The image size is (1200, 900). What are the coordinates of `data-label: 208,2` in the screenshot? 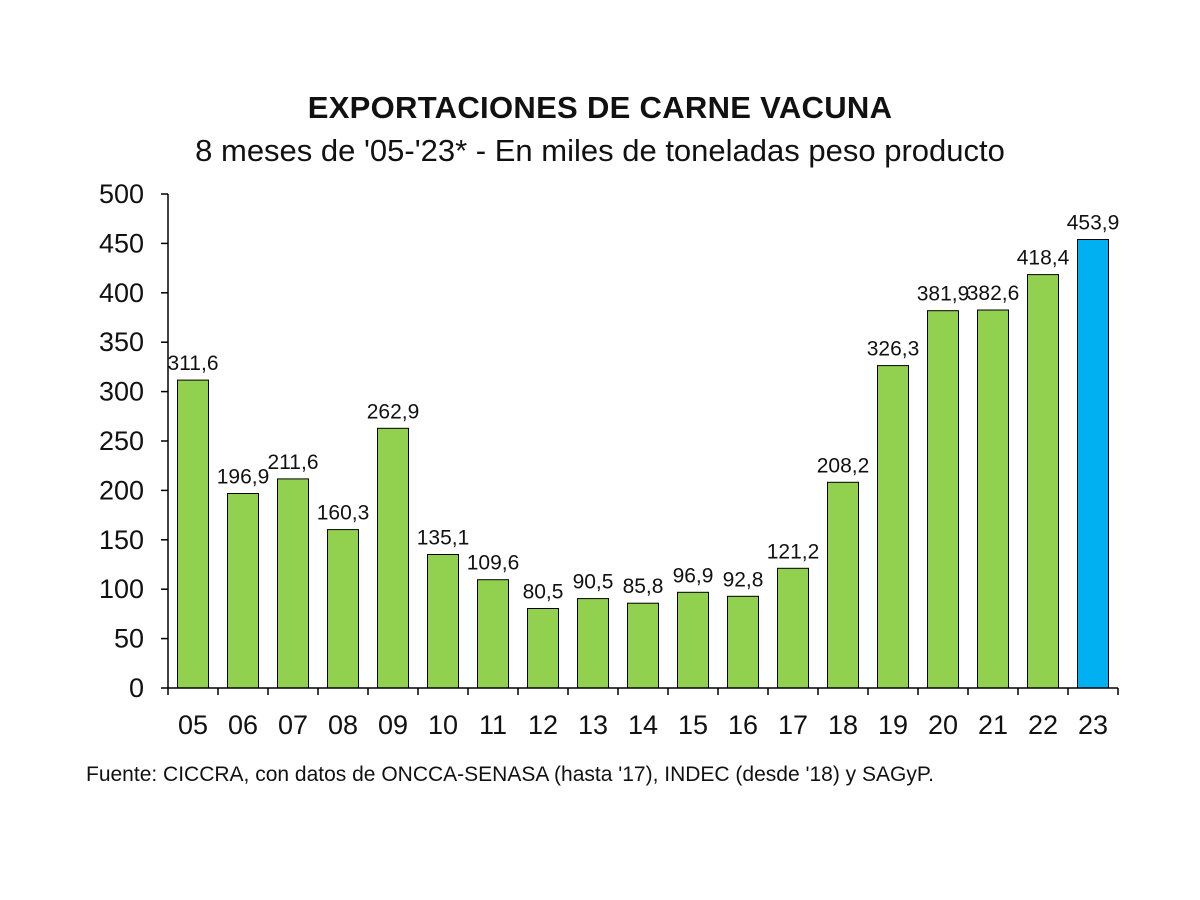 It's located at (843, 465).